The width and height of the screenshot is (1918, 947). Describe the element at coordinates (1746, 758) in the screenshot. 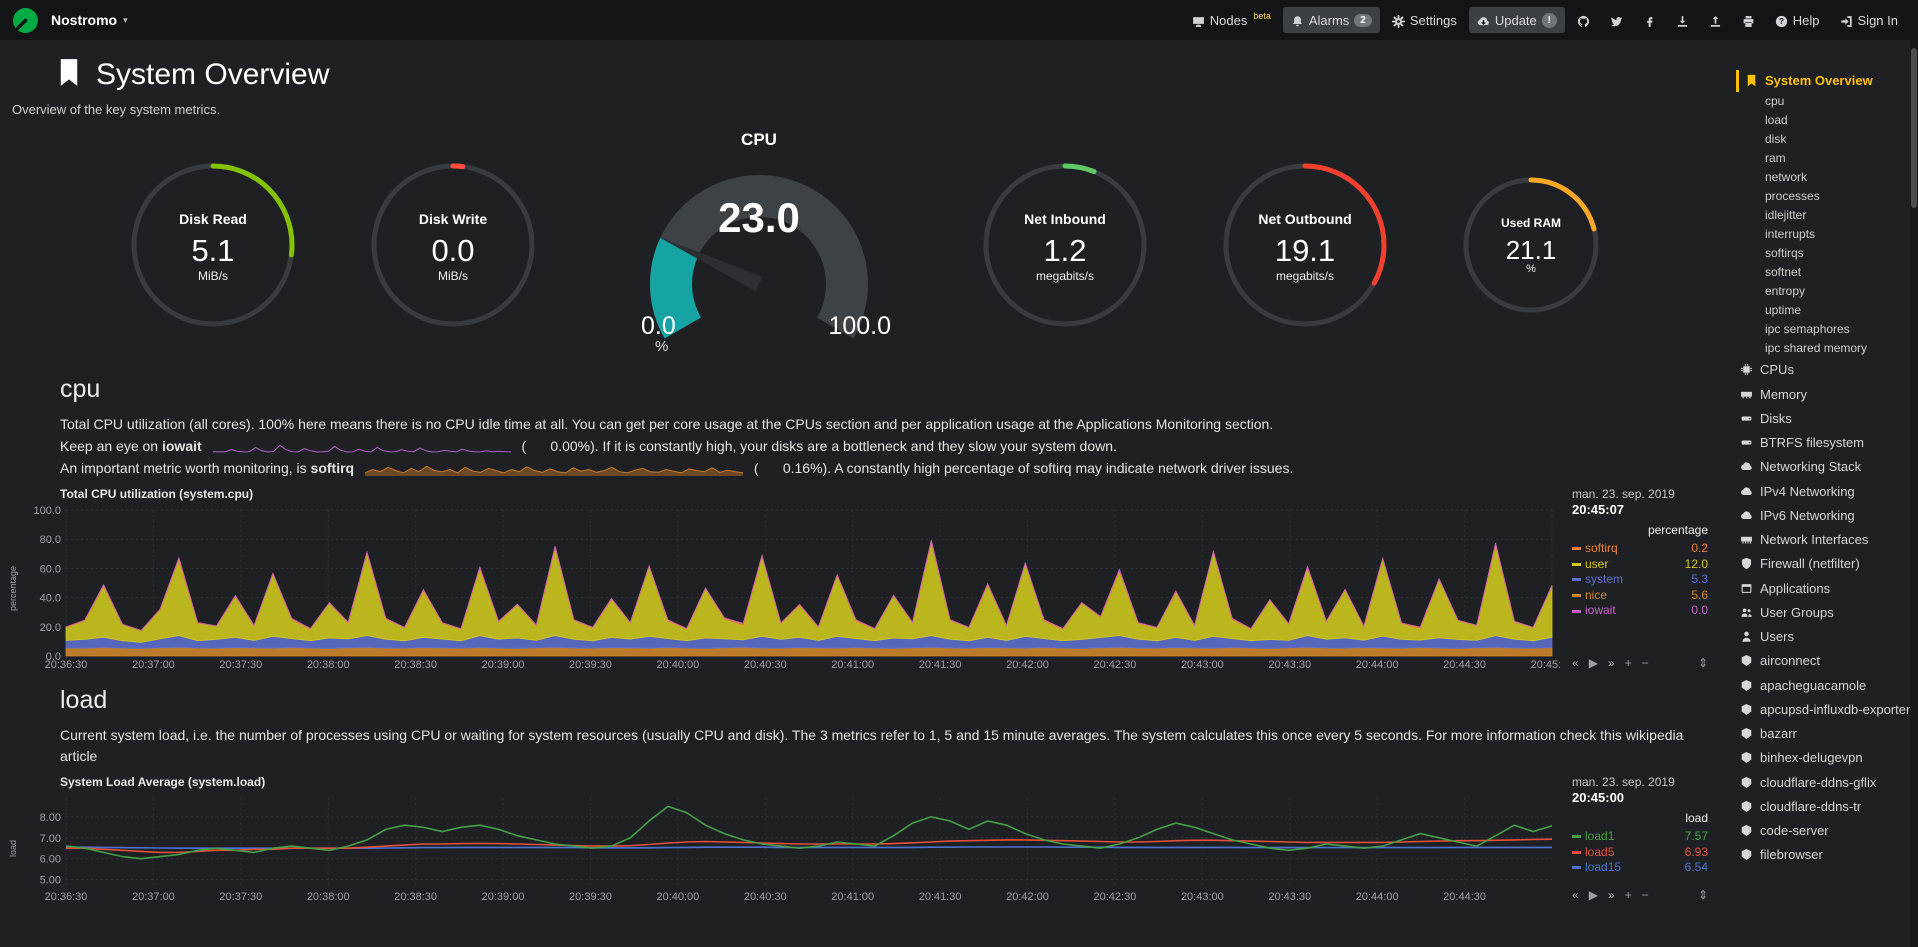

I see `cube-icon` at that location.